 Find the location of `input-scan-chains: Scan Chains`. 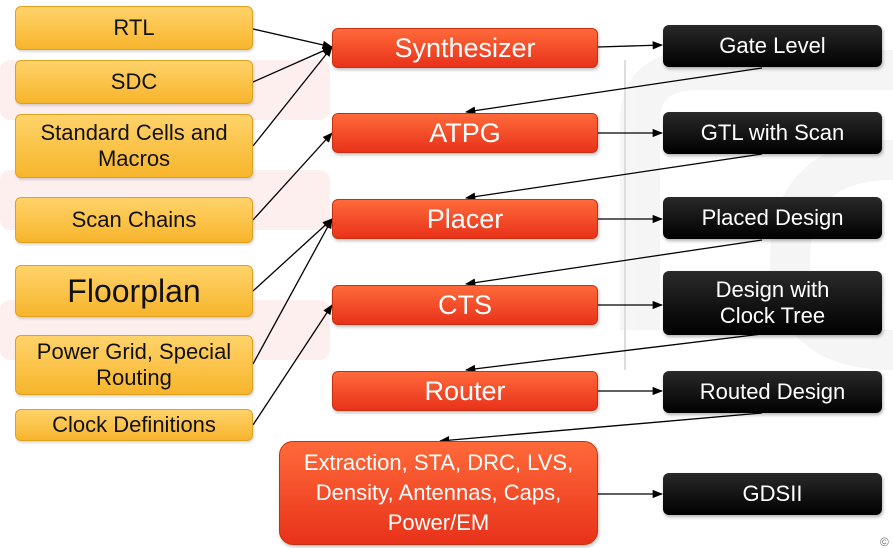

input-scan-chains: Scan Chains is located at coordinates (134, 220).